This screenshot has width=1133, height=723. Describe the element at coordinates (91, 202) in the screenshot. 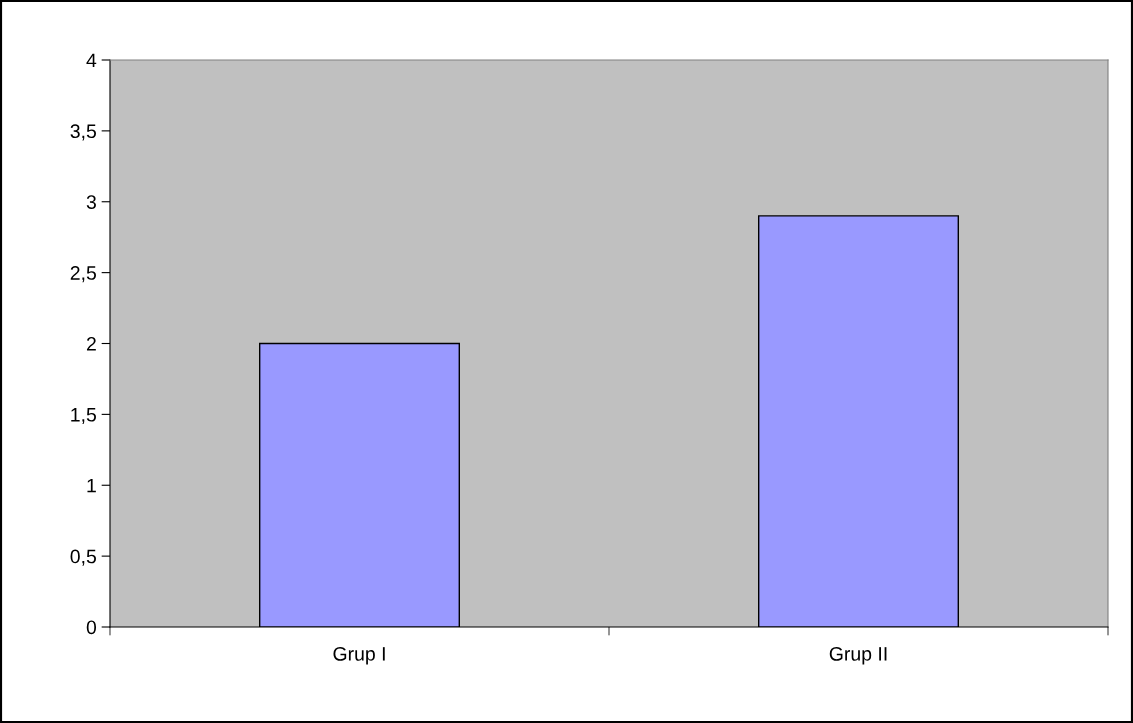

I see `y-tick-label: 3` at that location.